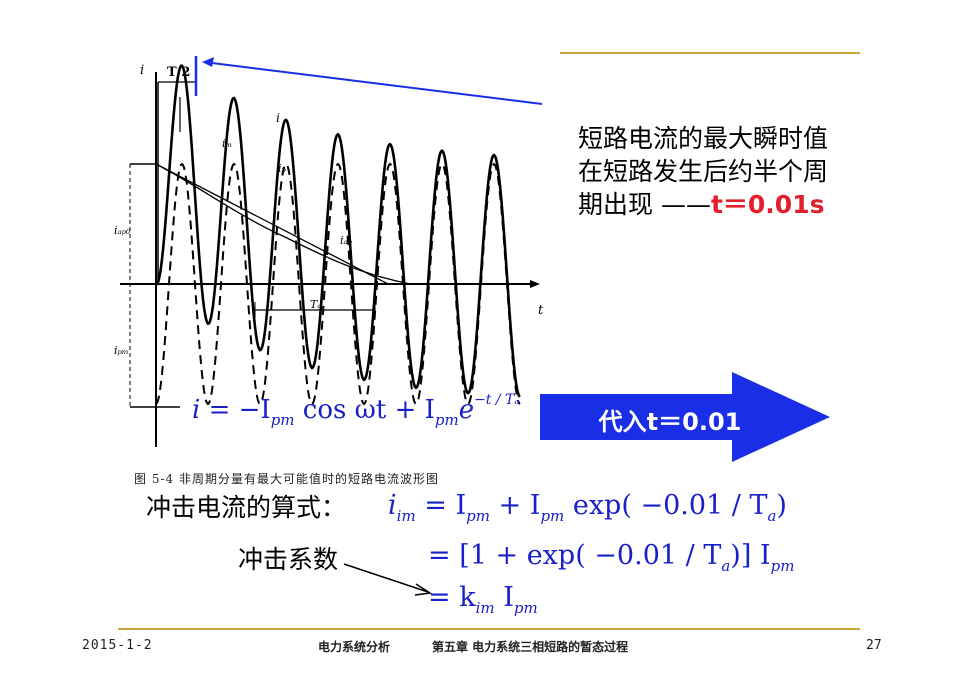 The image size is (980, 692). I want to click on coefficient-pointer-arrow, so click(388, 579).